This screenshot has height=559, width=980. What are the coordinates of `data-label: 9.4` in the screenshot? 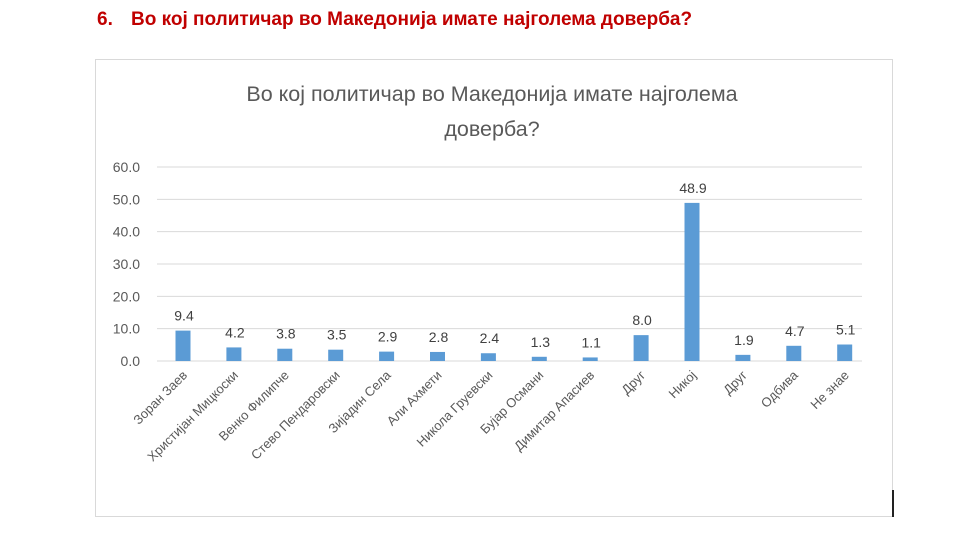 It's located at (184, 316).